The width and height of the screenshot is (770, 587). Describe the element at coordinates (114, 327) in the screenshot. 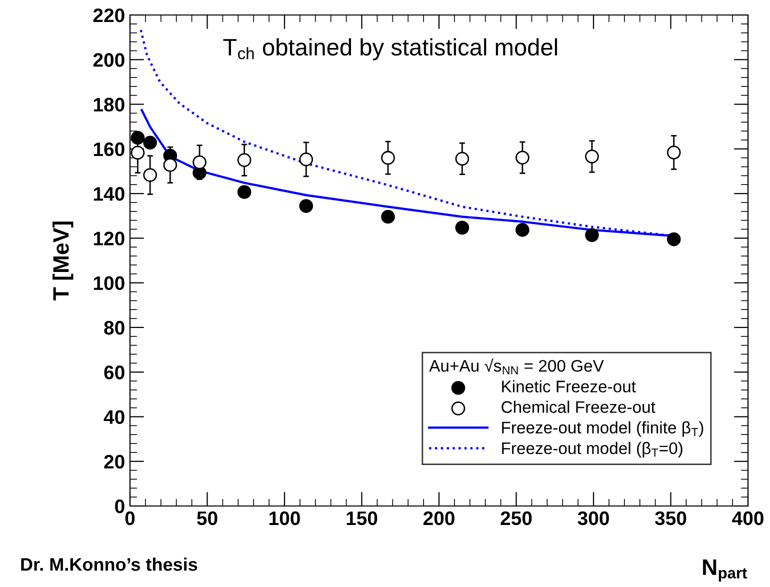

I see `y-tick-label: 80` at that location.